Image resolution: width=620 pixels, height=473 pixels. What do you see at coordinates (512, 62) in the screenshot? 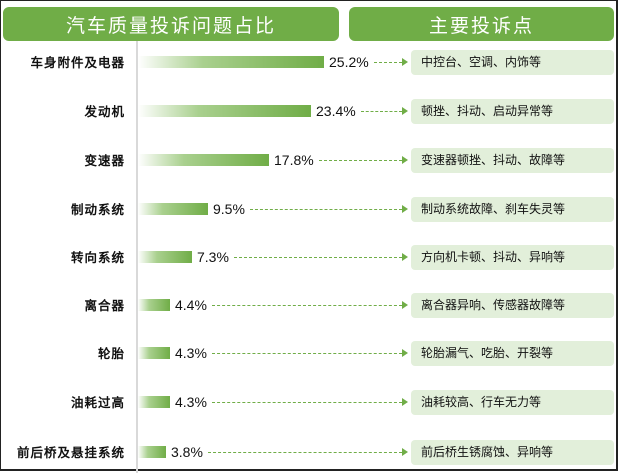
I see `complaint-box: 中控台、空调、内饰等` at bounding box center [512, 62].